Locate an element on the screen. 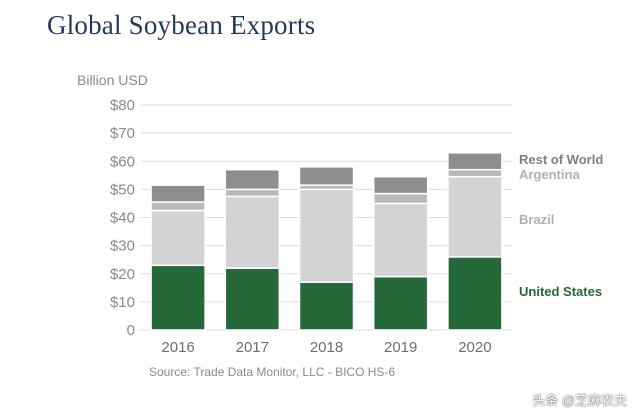 Image resolution: width=640 pixels, height=415 pixels. y-tick-label: $80 is located at coordinates (122, 105).